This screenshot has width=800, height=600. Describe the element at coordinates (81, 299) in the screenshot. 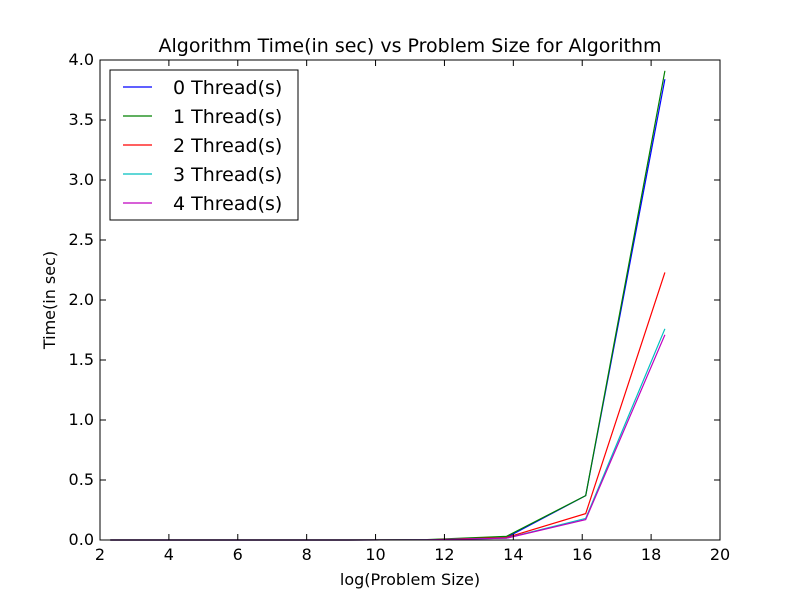

I see `y-tick-label-4: 2.0` at that location.